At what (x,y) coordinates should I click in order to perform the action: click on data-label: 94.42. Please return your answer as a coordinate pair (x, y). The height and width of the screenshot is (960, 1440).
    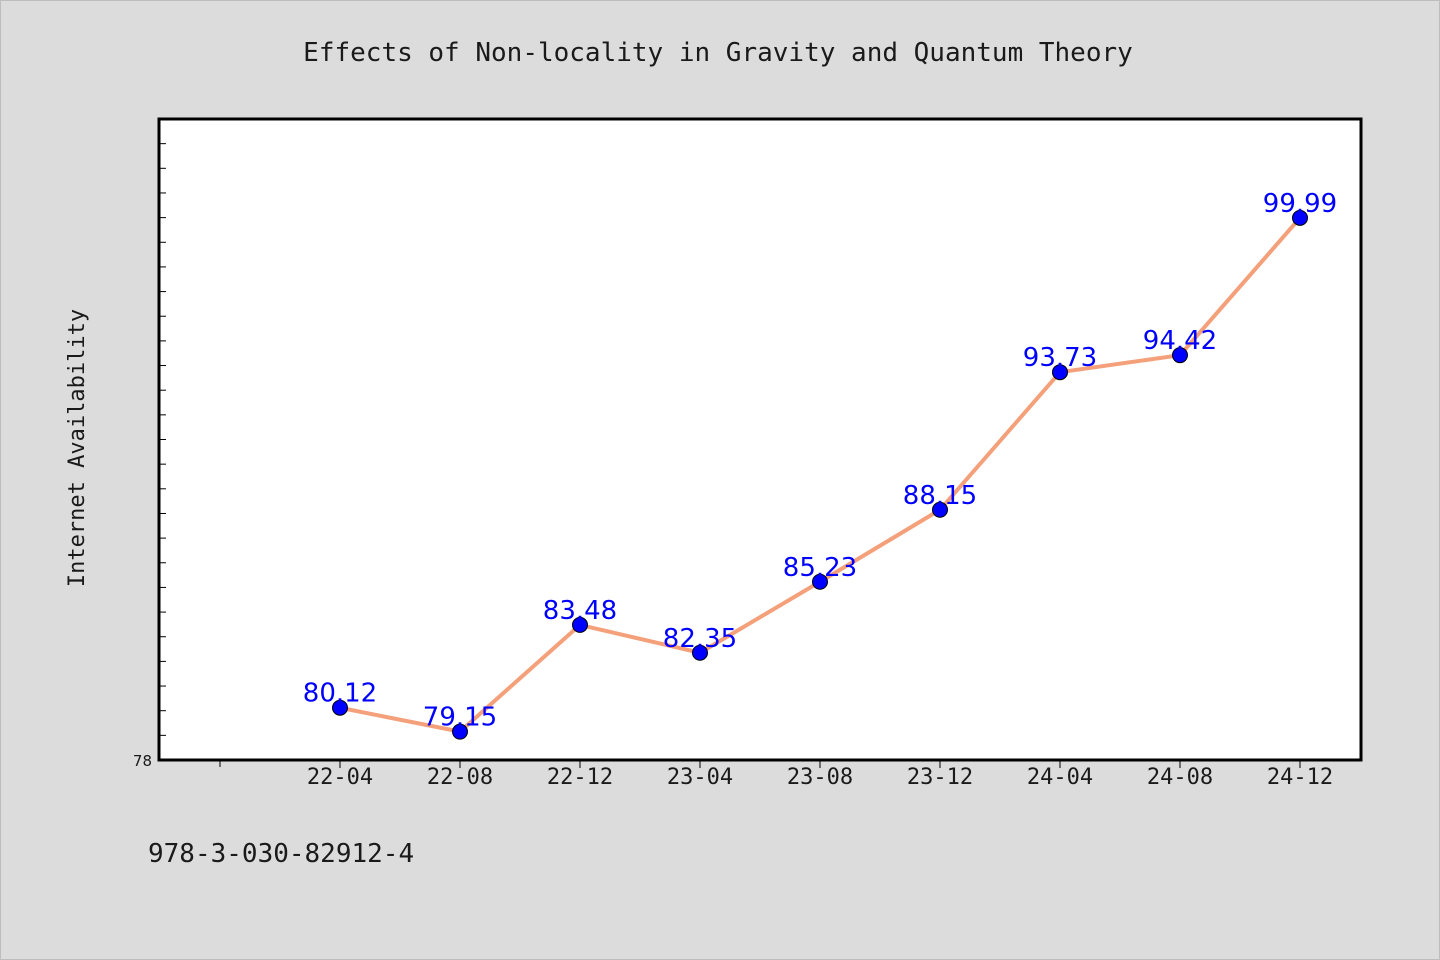
    Looking at the image, I should click on (1180, 341).